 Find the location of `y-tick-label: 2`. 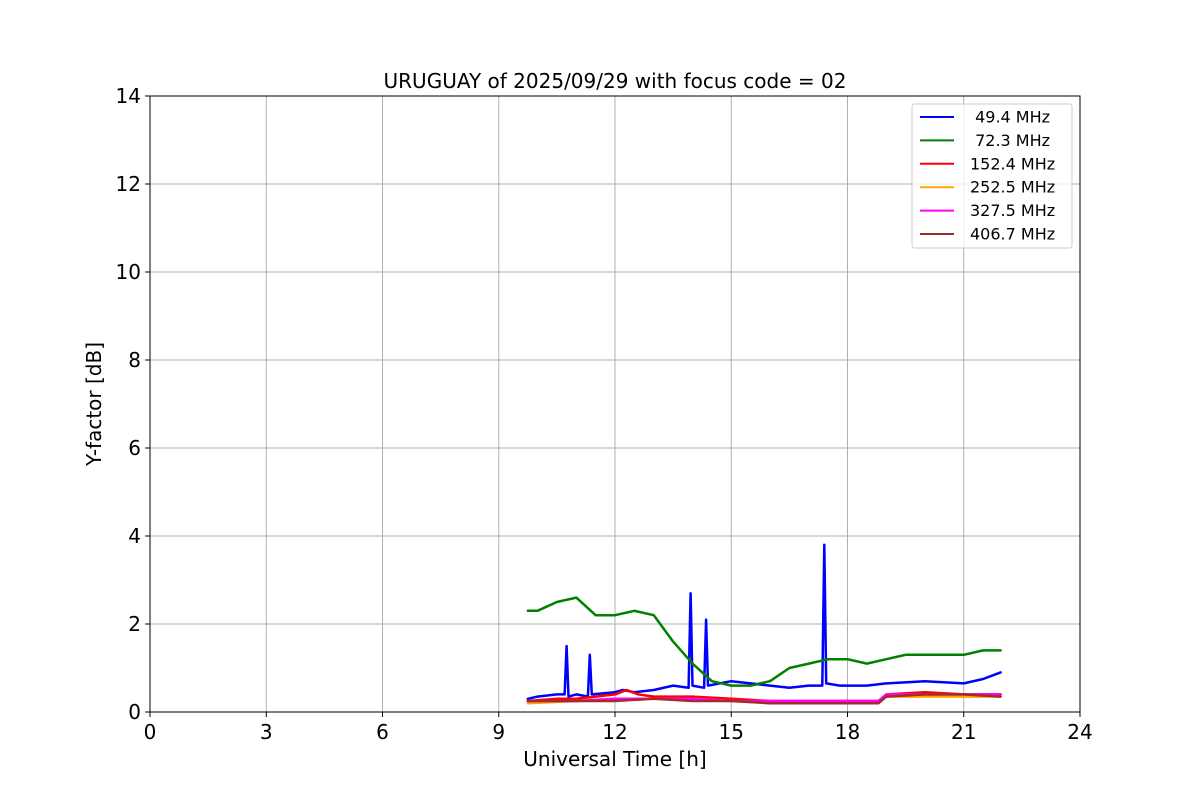

y-tick-label: 2 is located at coordinates (134, 624).